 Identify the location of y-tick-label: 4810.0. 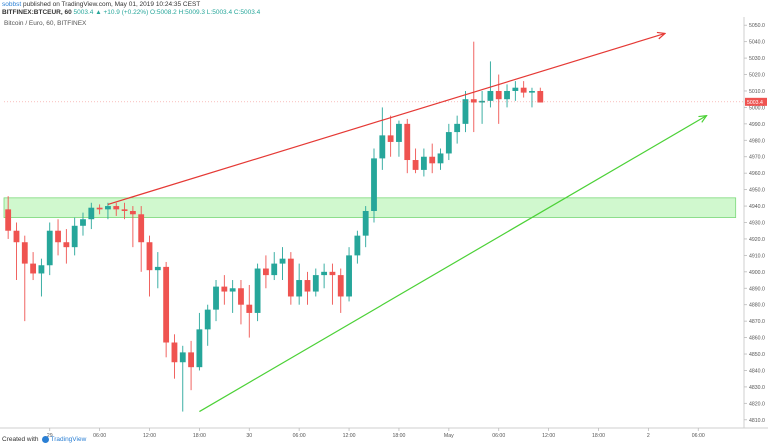
(757, 421).